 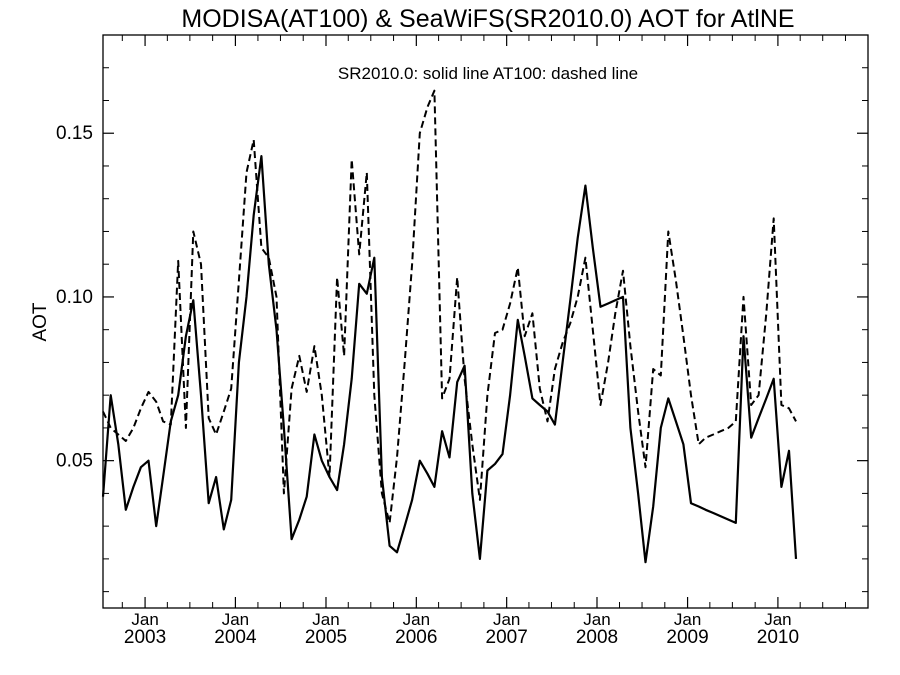 I want to click on y-tick-label: 0.05, so click(x=74, y=461).